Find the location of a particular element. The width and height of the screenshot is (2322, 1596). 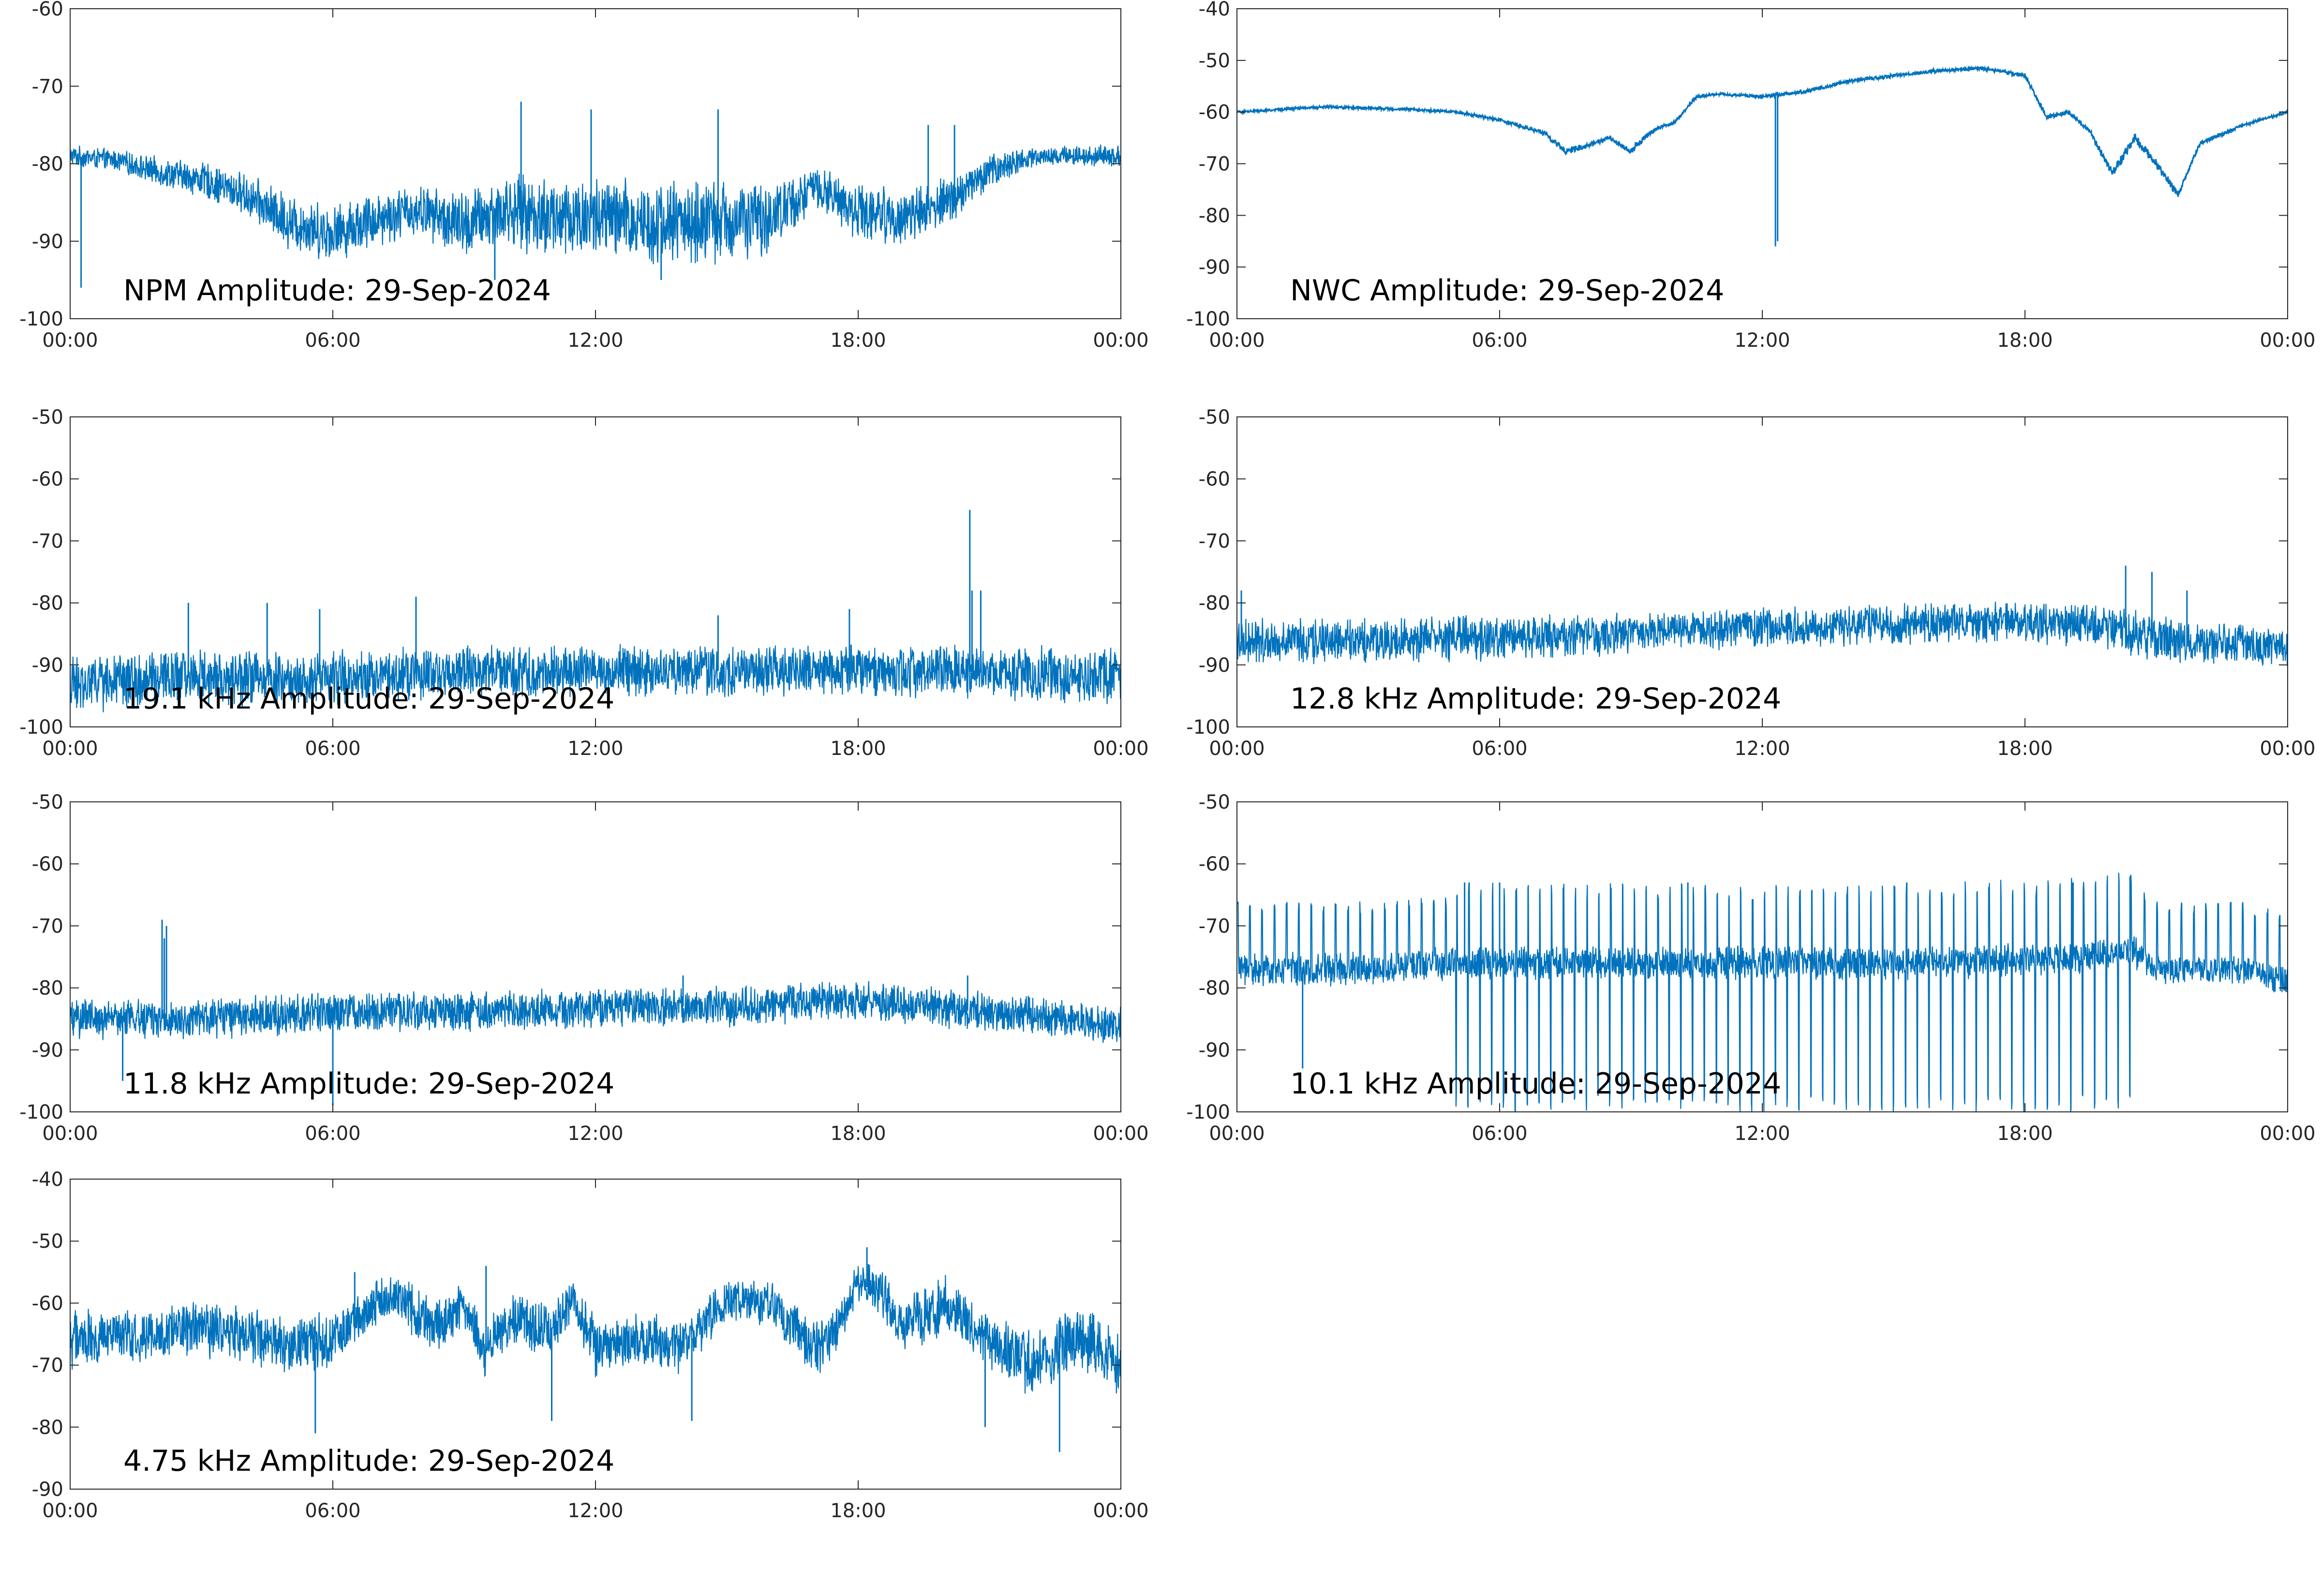

panel-annotation: 12.8 kHz Amplitude: 29-Sep-2024 is located at coordinates (1535, 699).